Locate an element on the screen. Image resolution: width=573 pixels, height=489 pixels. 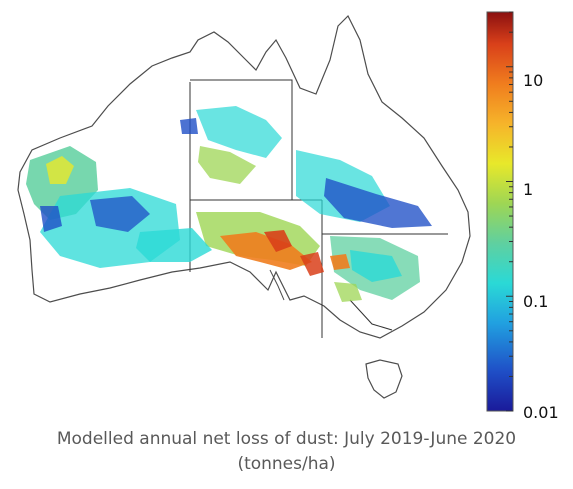
colorbar-tick-label-10: 10 is located at coordinates (533, 80).